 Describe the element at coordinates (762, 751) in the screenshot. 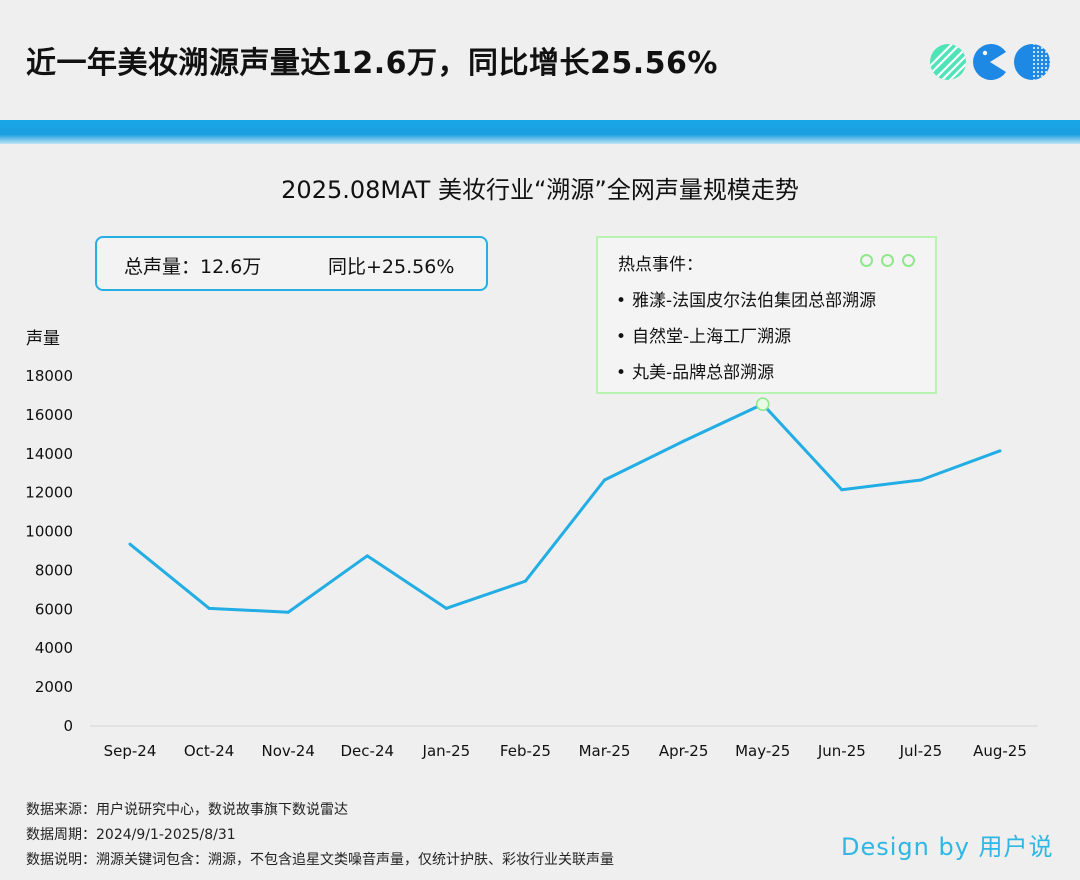

I see `x-tick-label: May-25` at that location.